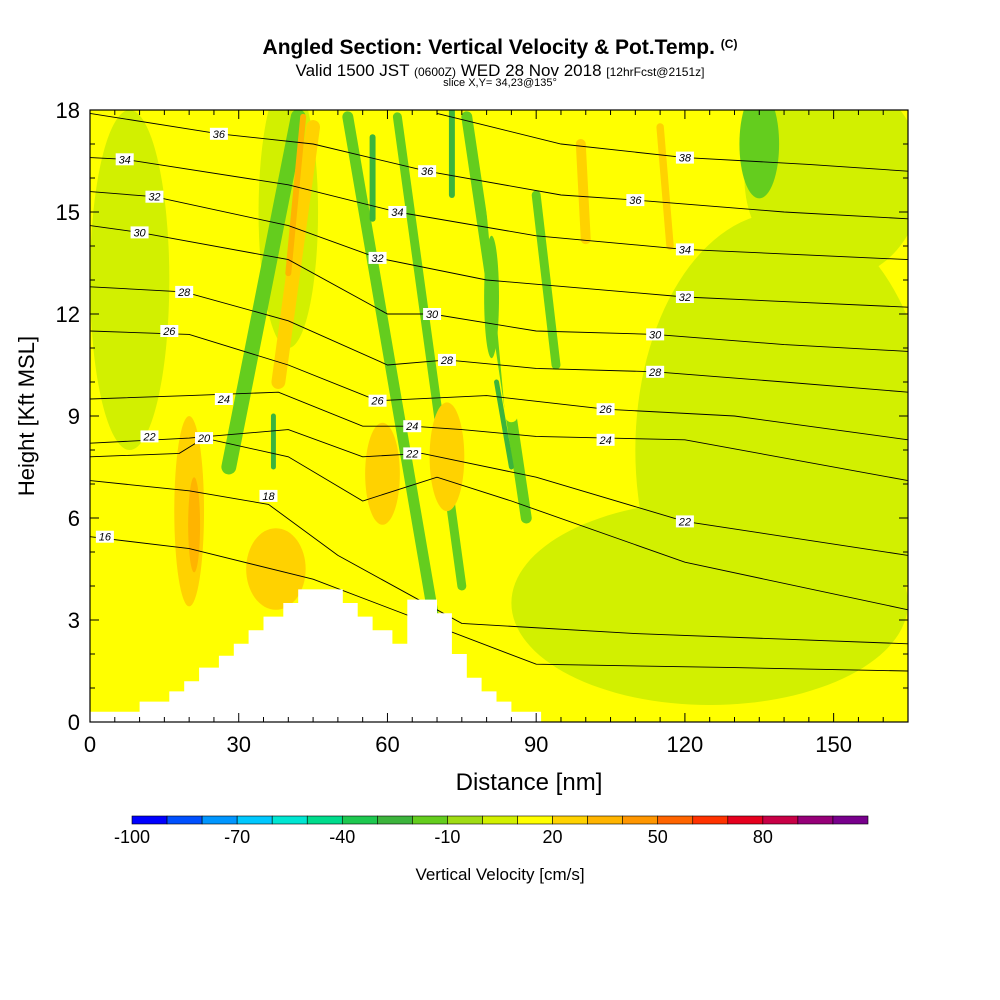 This screenshot has width=1000, height=1000. What do you see at coordinates (74, 518) in the screenshot?
I see `y-tick-label: 6` at bounding box center [74, 518].